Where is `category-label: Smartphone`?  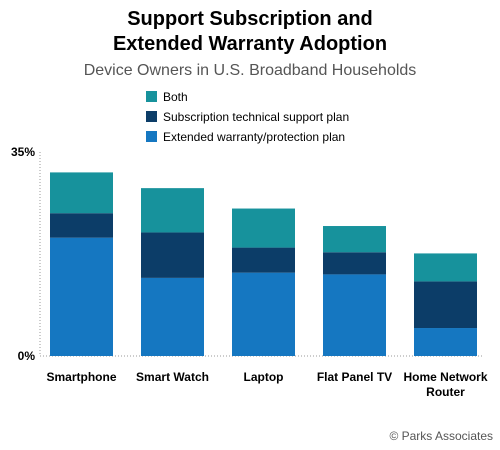 category-label: Smartphone is located at coordinates (81, 377).